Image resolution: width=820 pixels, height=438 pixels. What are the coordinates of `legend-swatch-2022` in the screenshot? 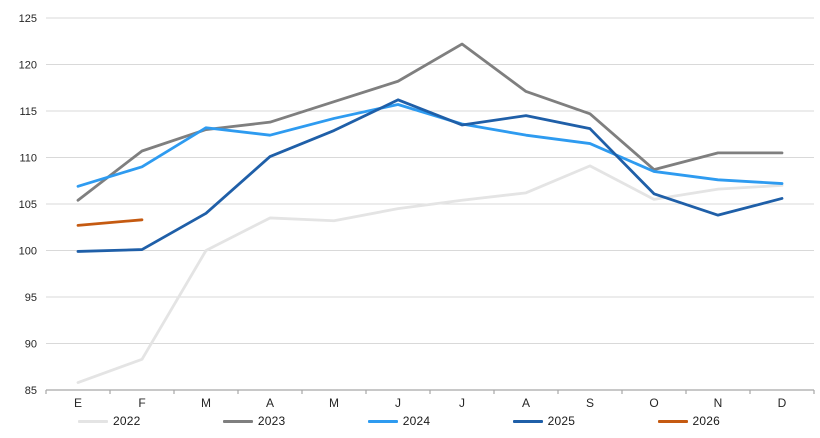 It's located at (93, 421).